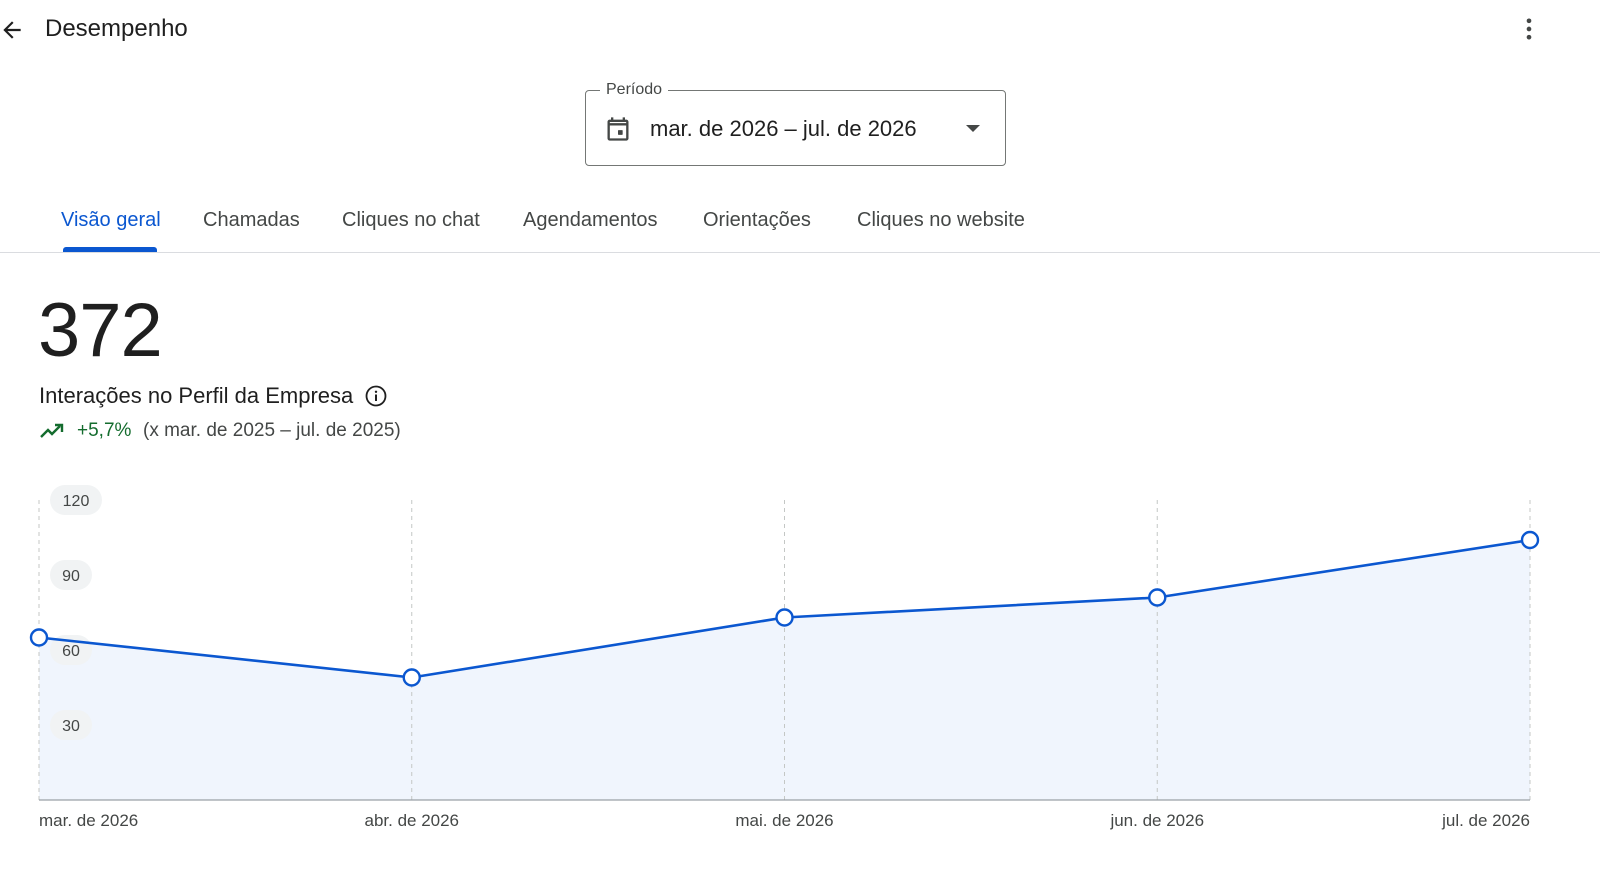 Image resolution: width=1600 pixels, height=886 pixels. What do you see at coordinates (757, 220) in the screenshot?
I see `tab-orientacoes: Orientações` at bounding box center [757, 220].